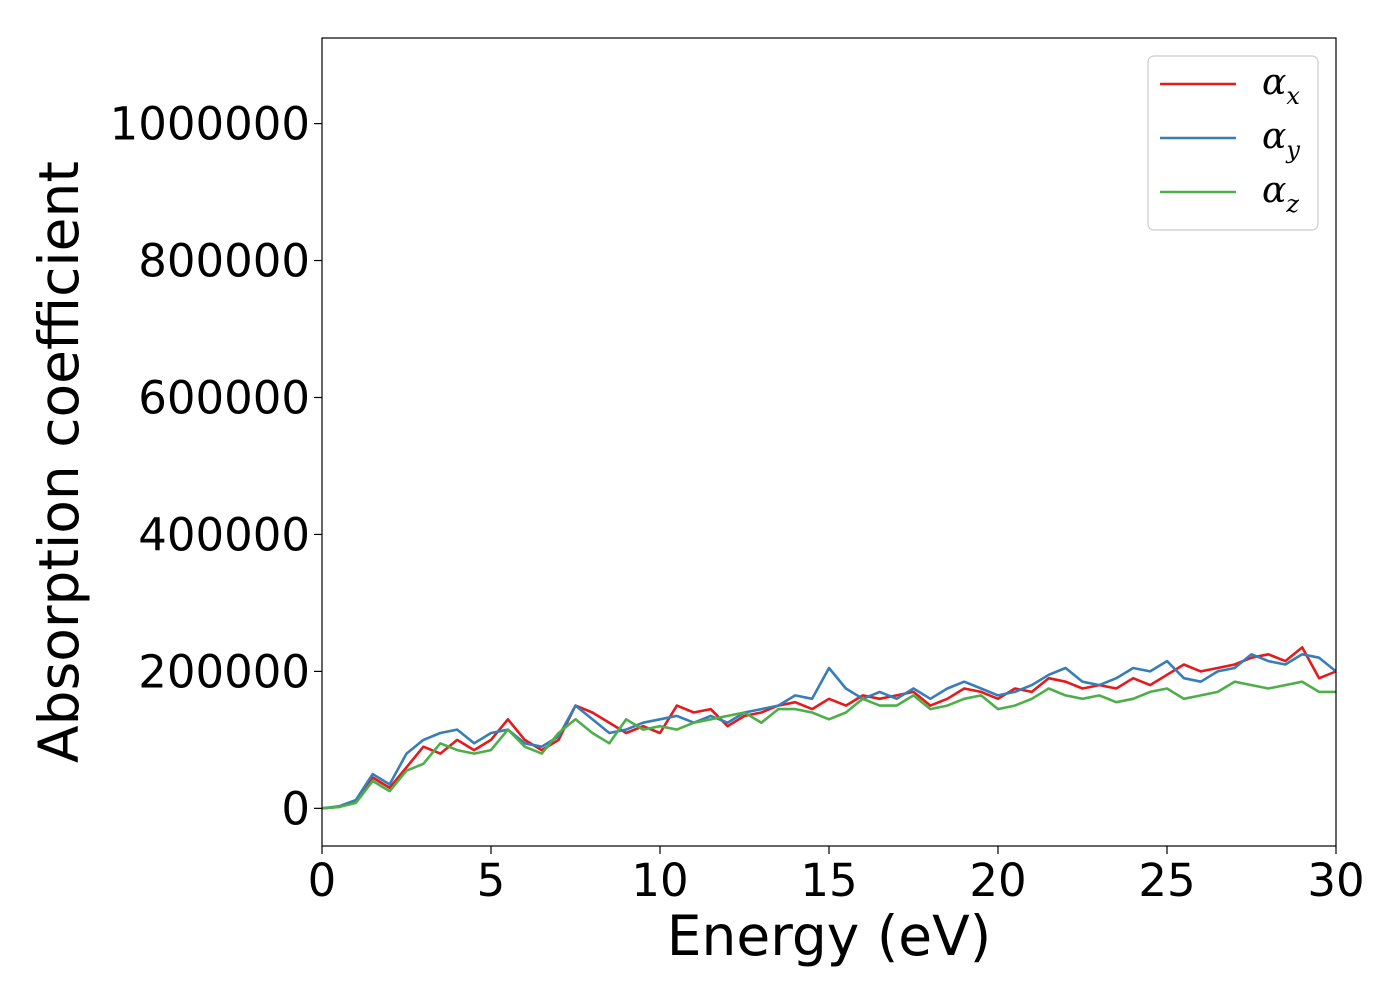 Image resolution: width=1400 pixels, height=1000 pixels. I want to click on y-tick-label: 400000, so click(224, 534).